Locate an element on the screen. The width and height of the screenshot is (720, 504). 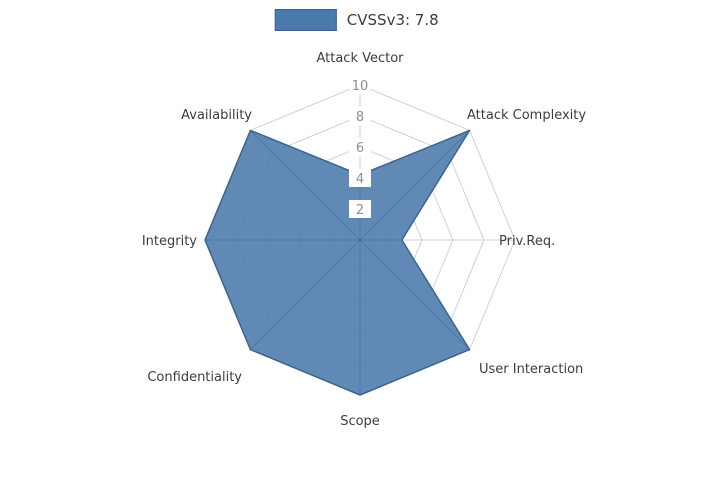
axis-label: User Interaction is located at coordinates (531, 369).